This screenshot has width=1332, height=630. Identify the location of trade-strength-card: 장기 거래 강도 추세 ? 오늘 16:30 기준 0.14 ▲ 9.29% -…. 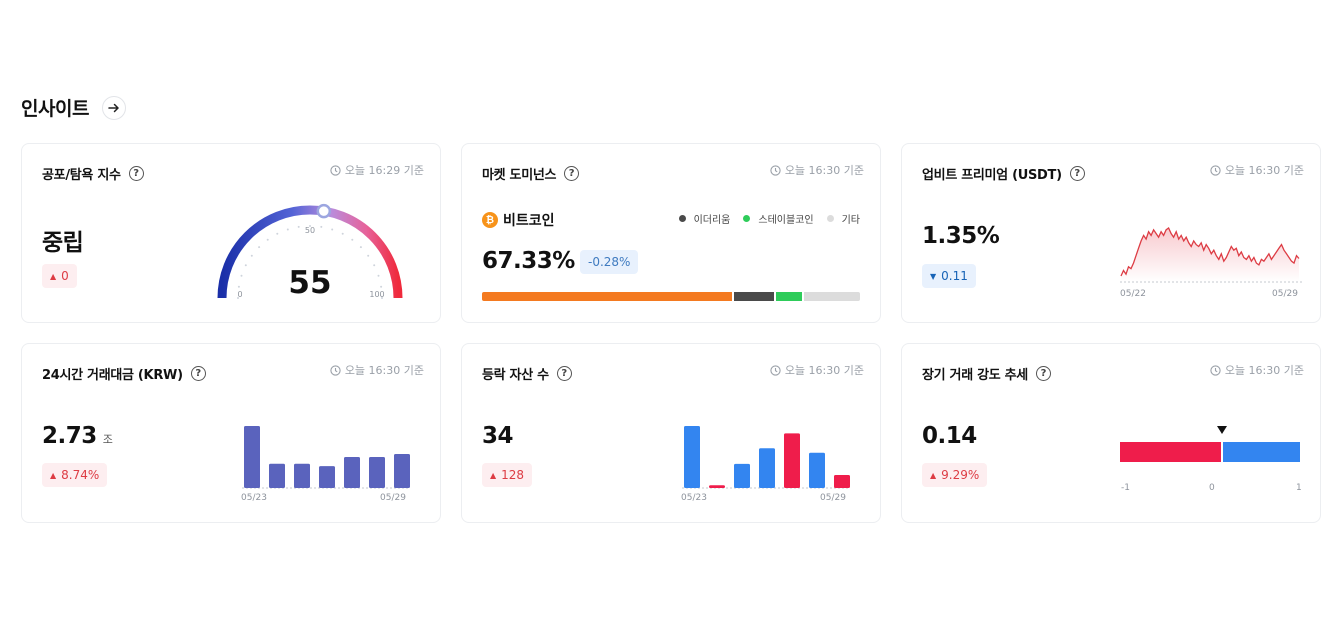
(1111, 433).